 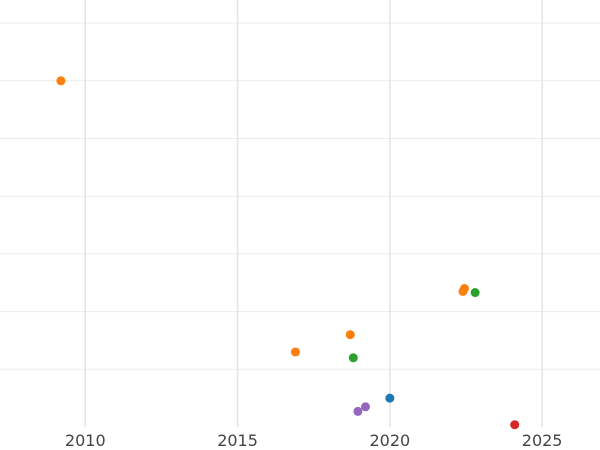 What do you see at coordinates (85, 440) in the screenshot?
I see `x-tick-label: 2010` at bounding box center [85, 440].